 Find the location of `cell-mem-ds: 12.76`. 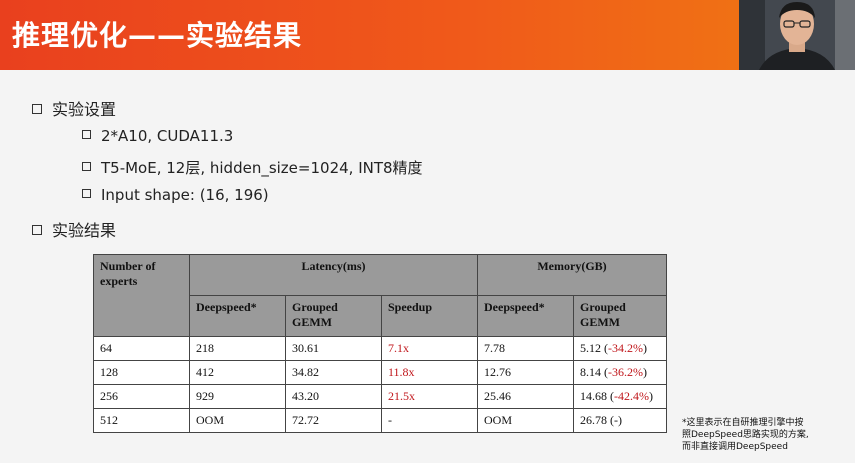

cell-mem-ds: 12.76 is located at coordinates (525, 372).